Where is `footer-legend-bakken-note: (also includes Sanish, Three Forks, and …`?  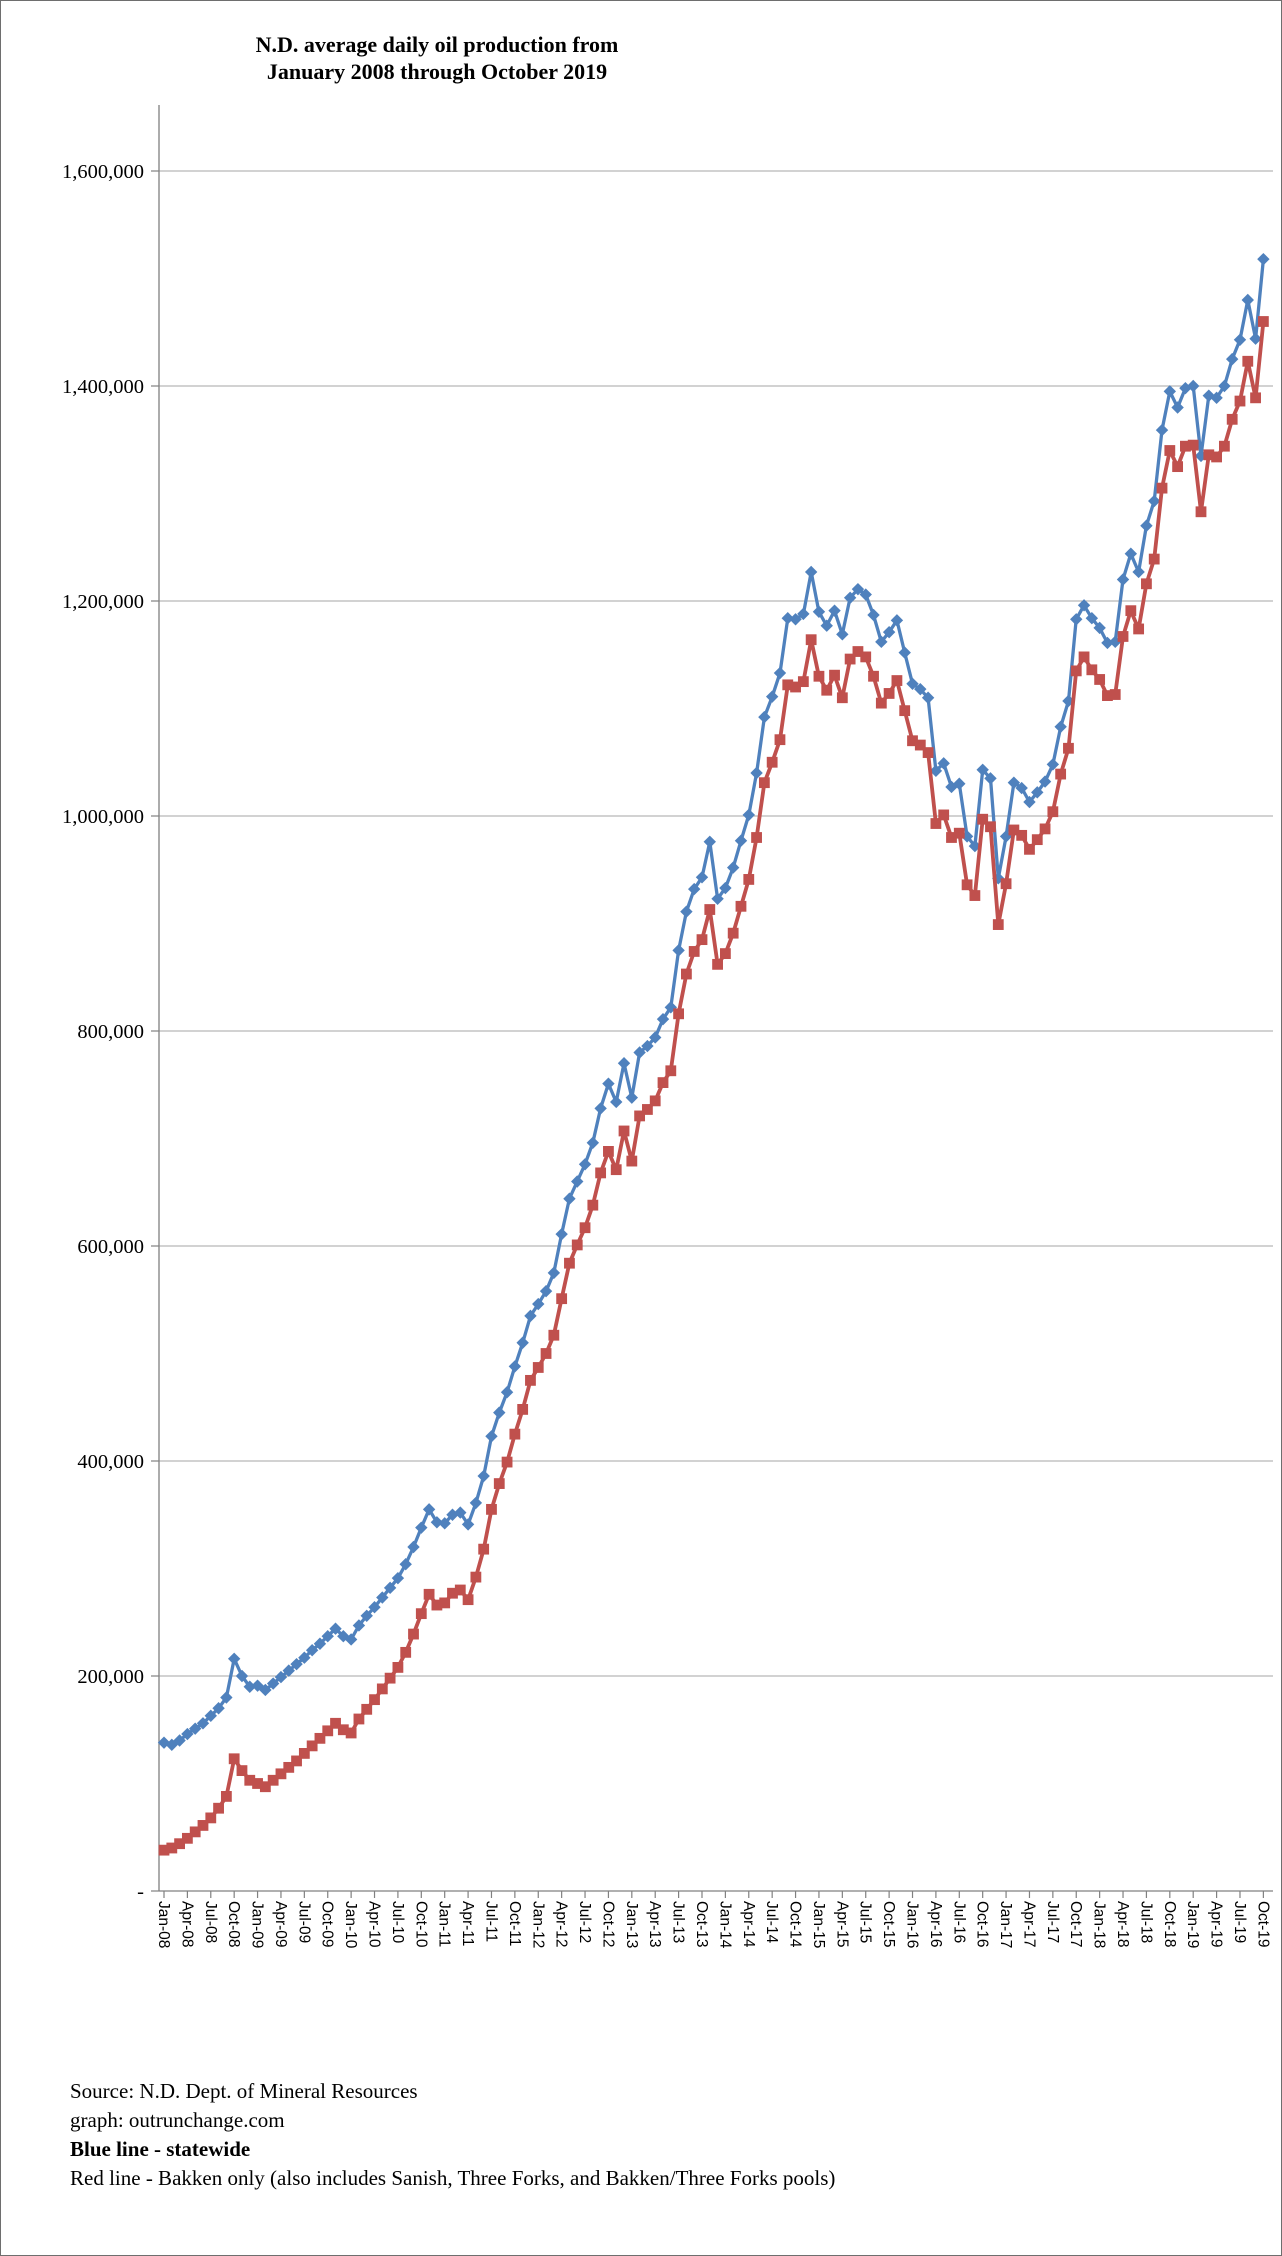
footer-legend-bakken-note: (also includes Sanish, Three Forks, and … is located at coordinates (550, 2178).